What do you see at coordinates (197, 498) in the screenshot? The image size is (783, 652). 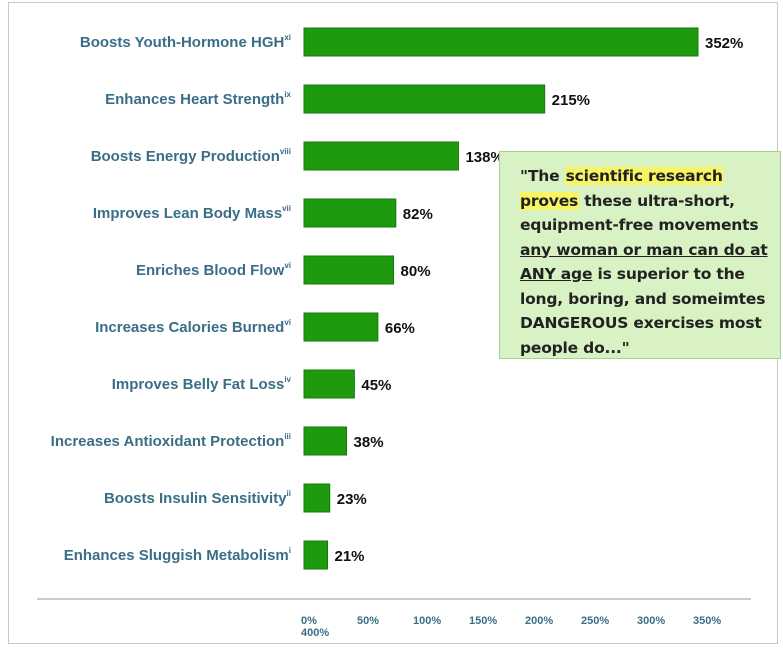 I see `category-label: Boosts Insulin Sensitivityii` at bounding box center [197, 498].